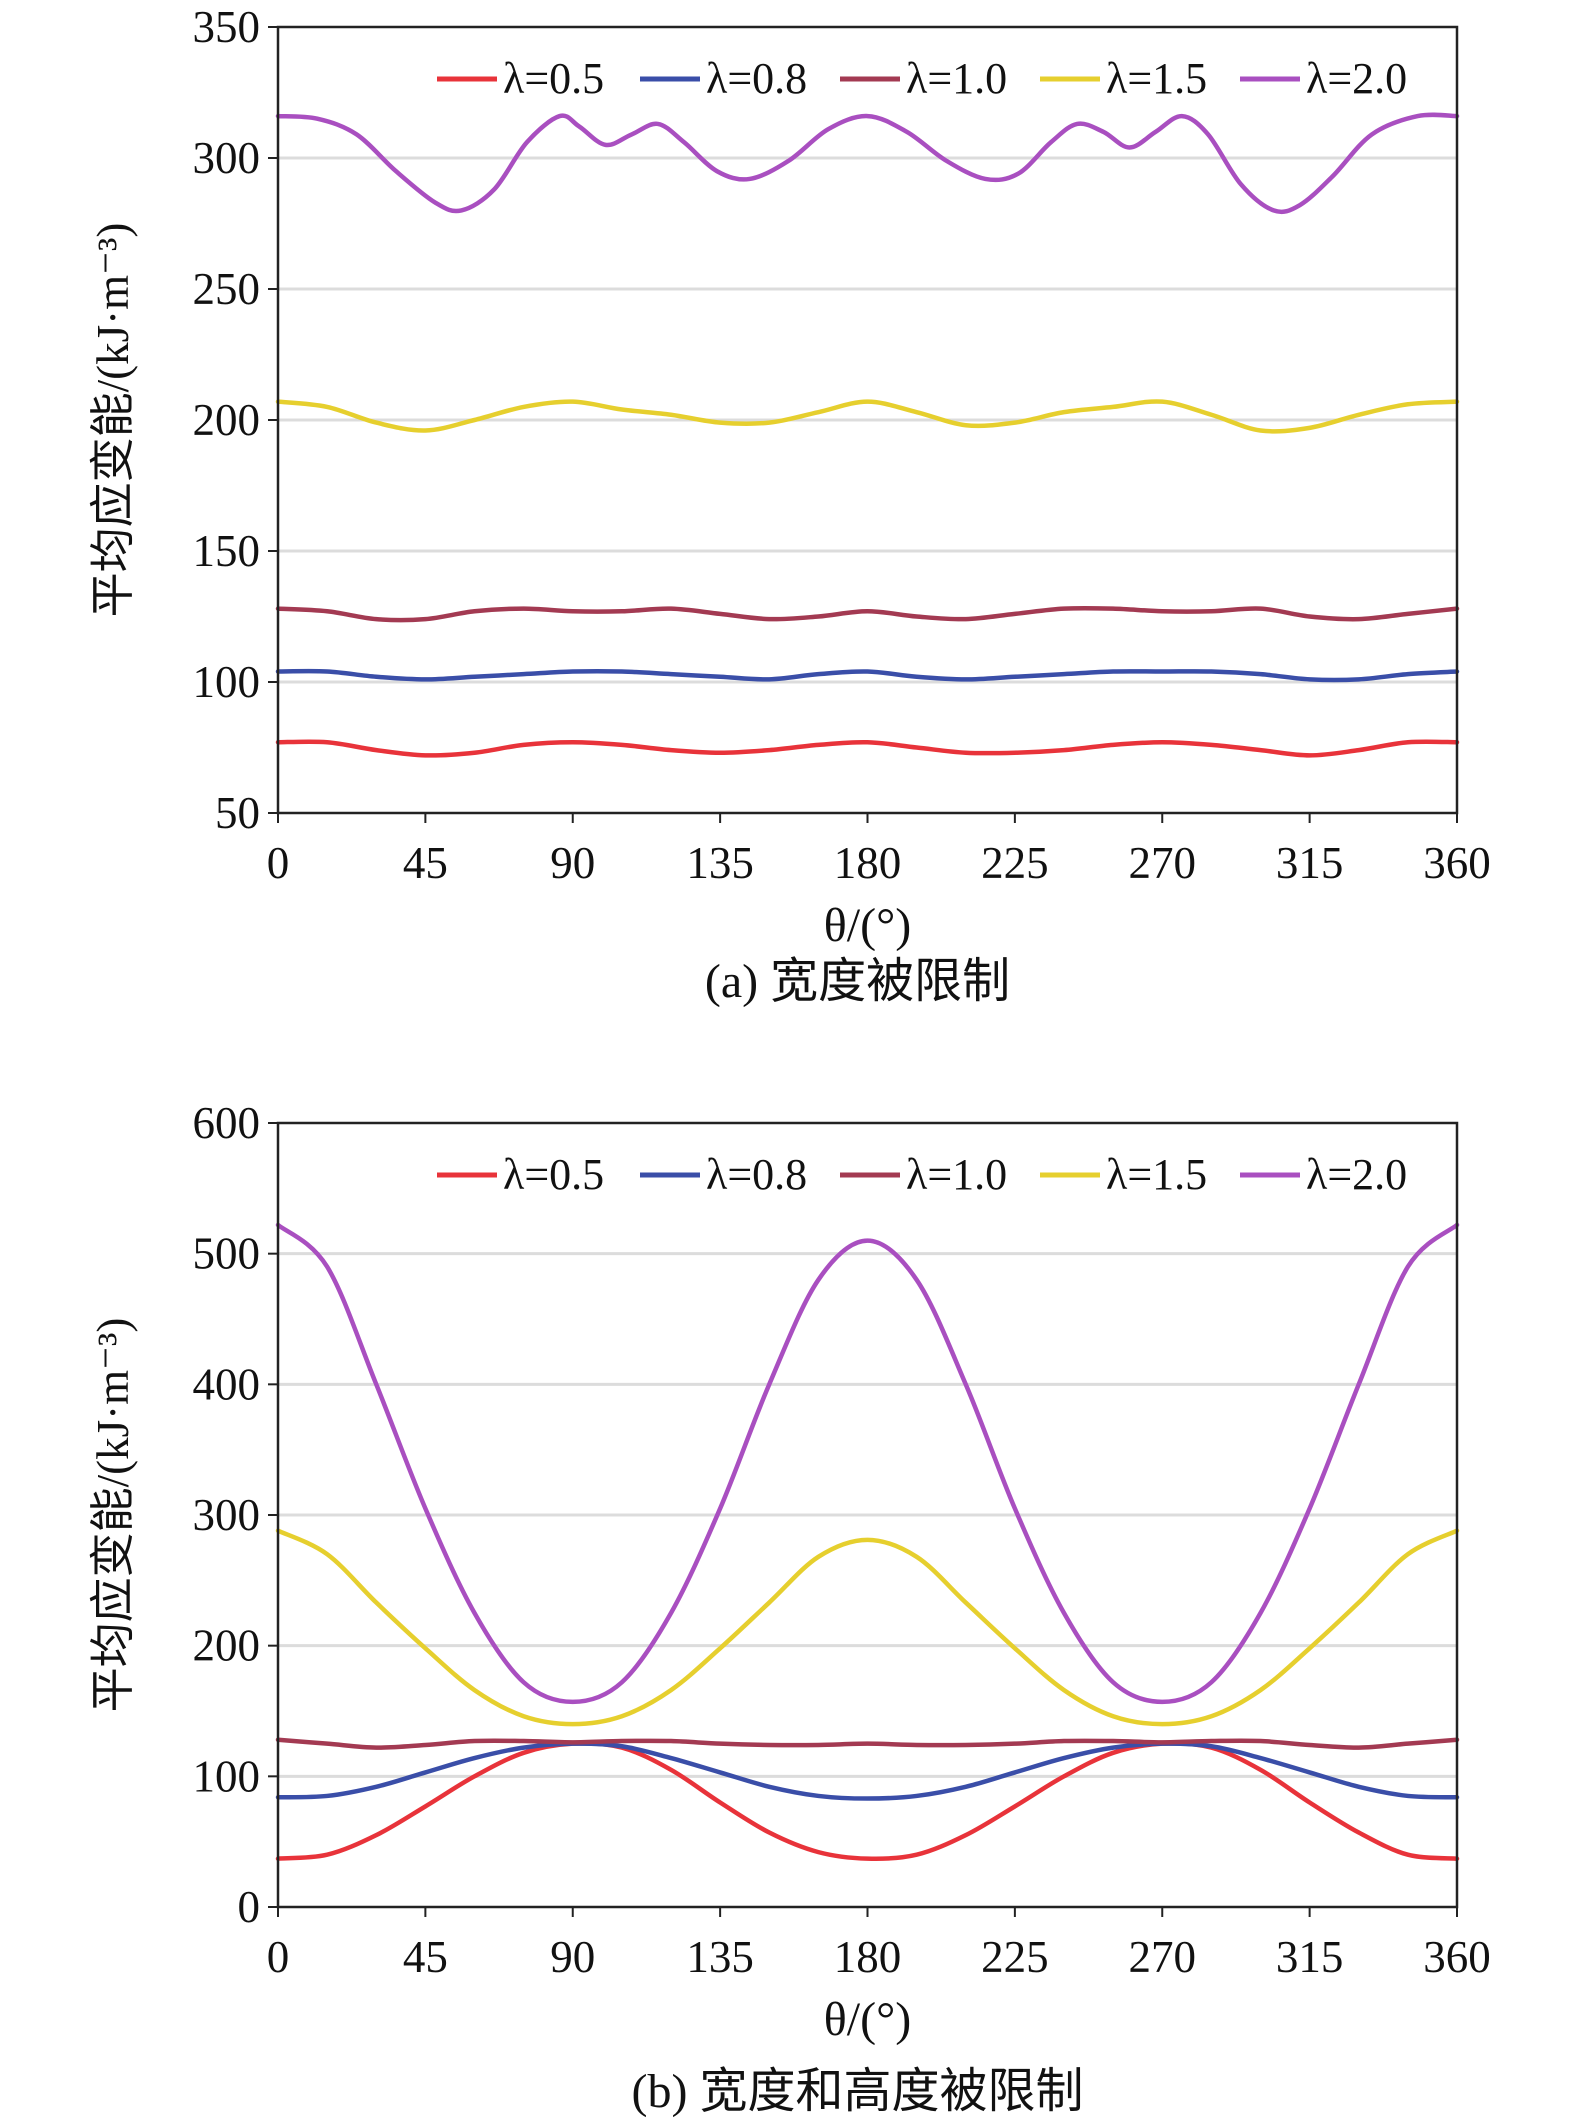  I want to click on panel-caption: (b) 宽度和高度被限制, so click(858, 2091).